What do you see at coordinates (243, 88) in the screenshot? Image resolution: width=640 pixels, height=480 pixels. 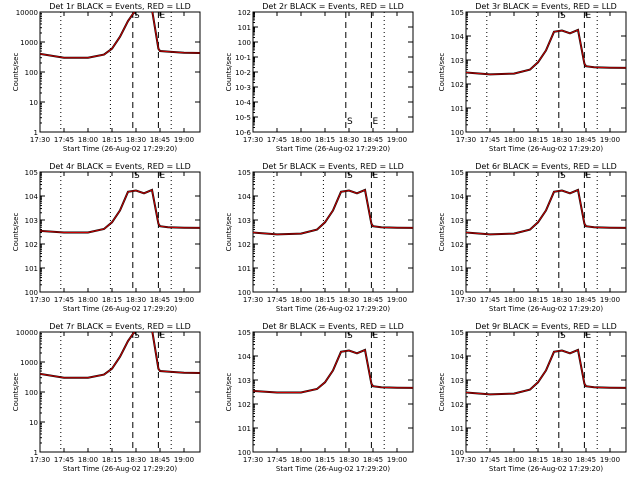 I see `y-tick-label: 10-3` at bounding box center [243, 88].